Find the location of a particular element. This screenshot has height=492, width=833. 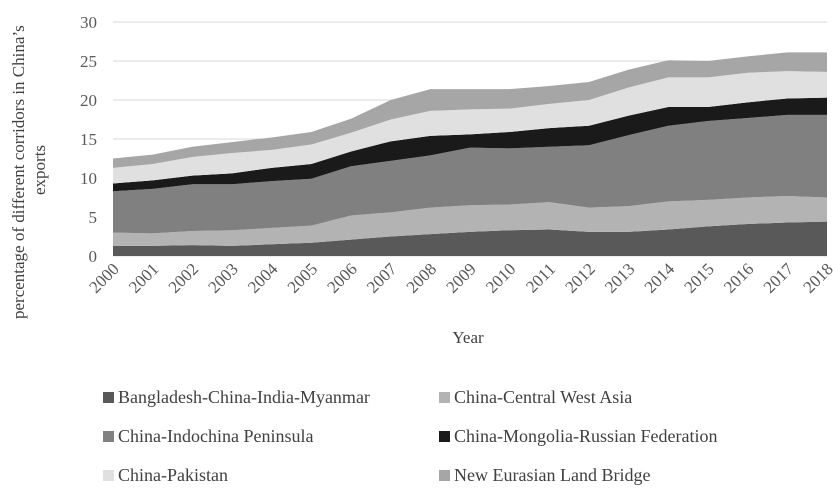

x-tick-label: 2011 is located at coordinates (540, 277).